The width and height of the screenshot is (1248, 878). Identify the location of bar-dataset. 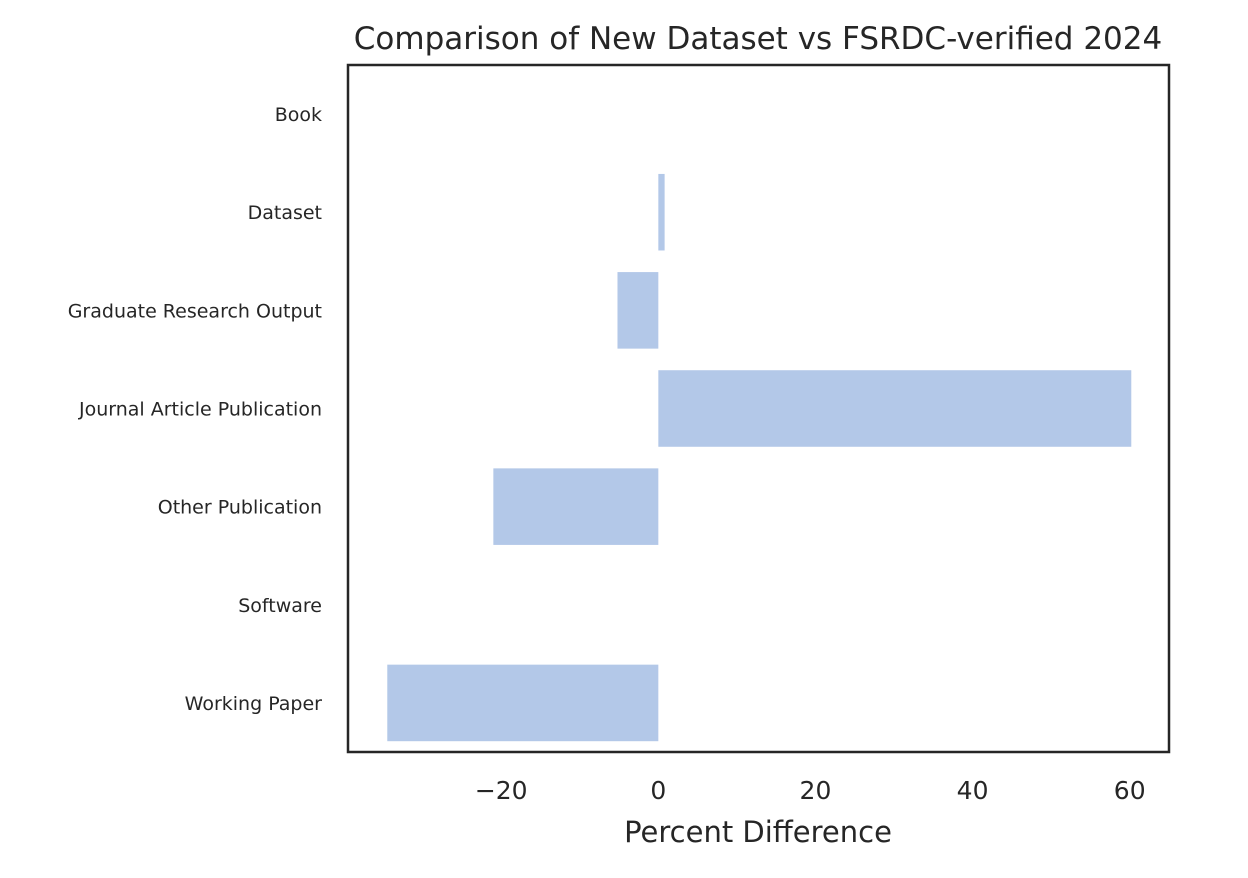
(661, 212).